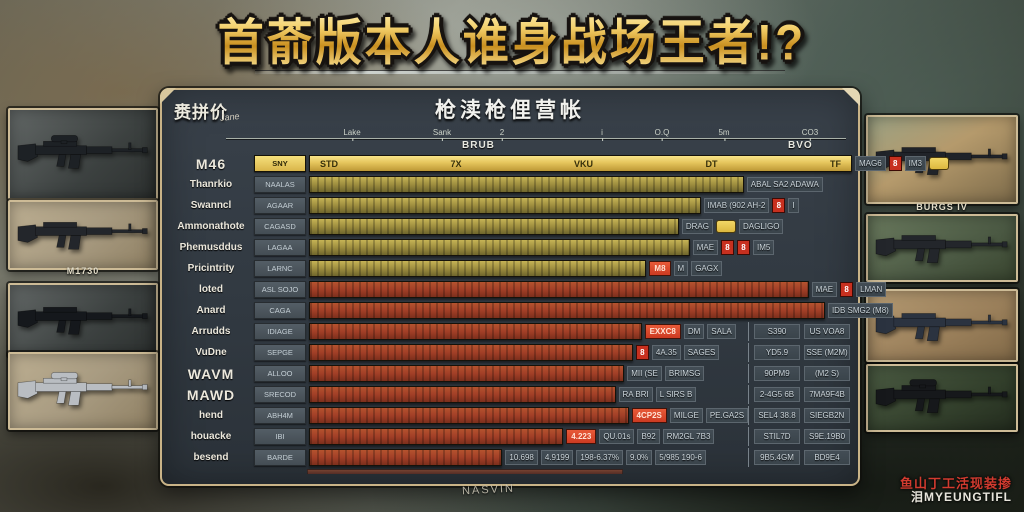 This screenshot has height=512, width=1024. Describe the element at coordinates (827, 352) in the screenshot. I see `value-cell: SSE (M2M)` at that location.